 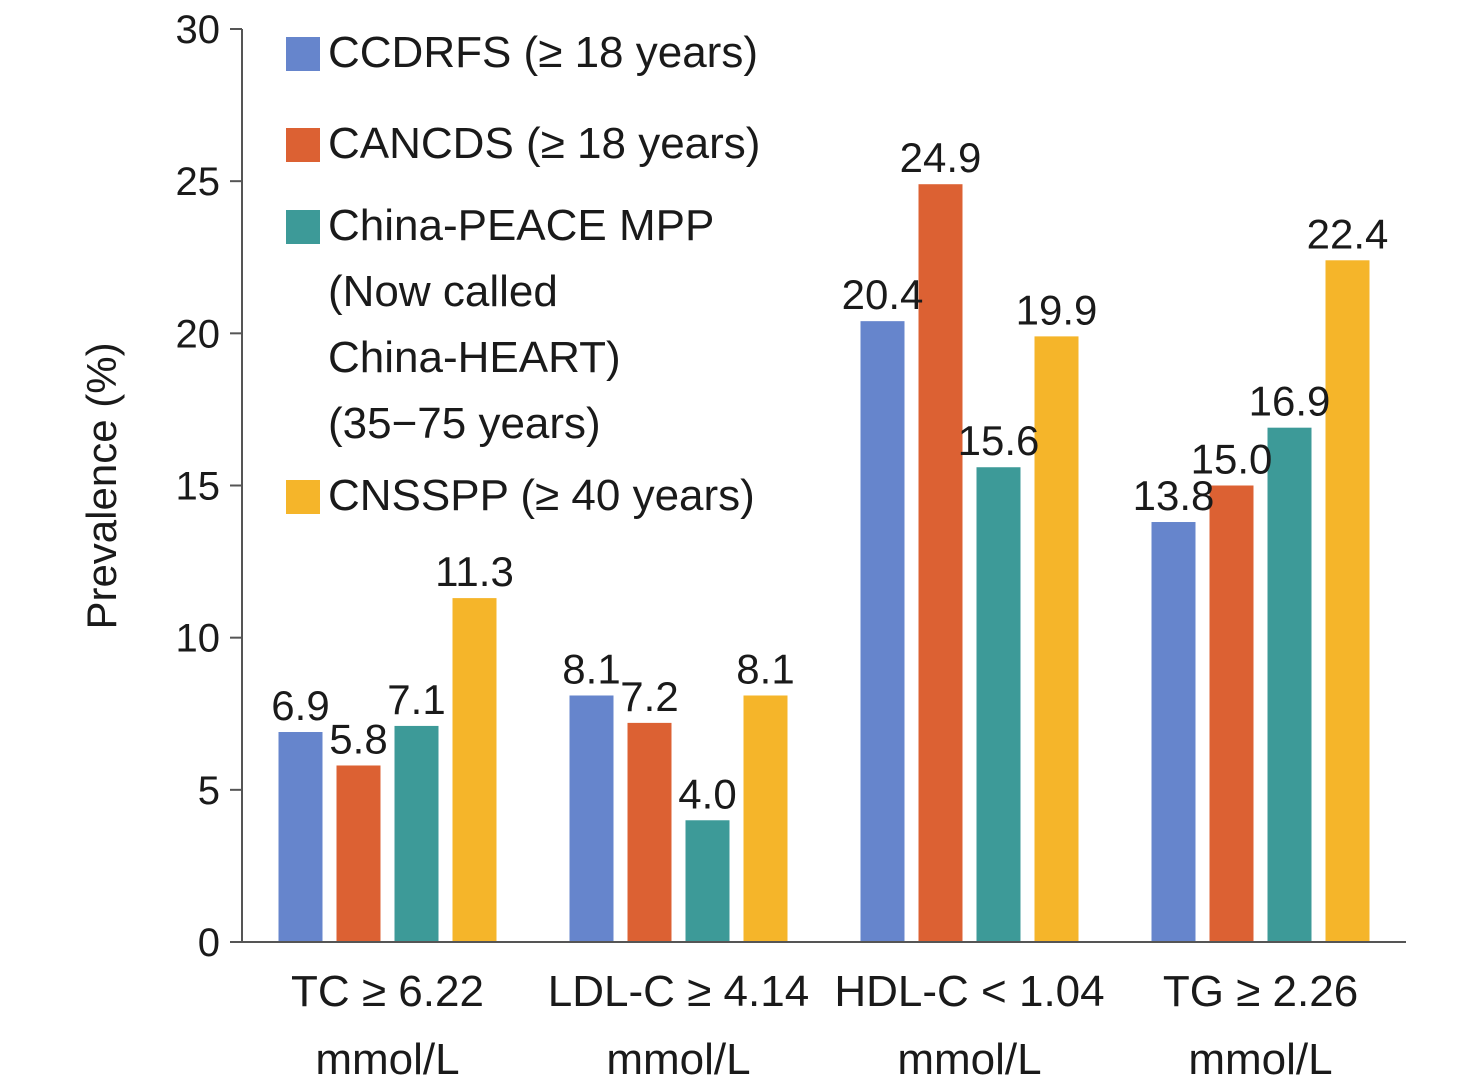 What do you see at coordinates (300, 705) in the screenshot?
I see `data-label: 6.9` at bounding box center [300, 705].